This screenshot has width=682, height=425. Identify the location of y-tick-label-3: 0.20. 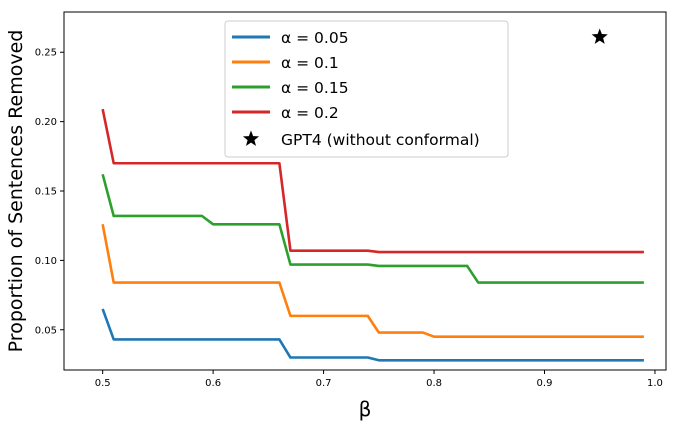
(46, 122).